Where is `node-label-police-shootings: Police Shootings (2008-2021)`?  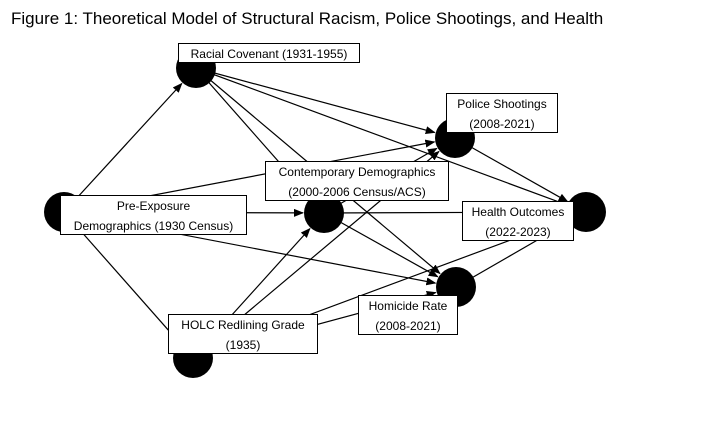
node-label-police-shootings: Police Shootings (2008-2021) is located at coordinates (502, 113).